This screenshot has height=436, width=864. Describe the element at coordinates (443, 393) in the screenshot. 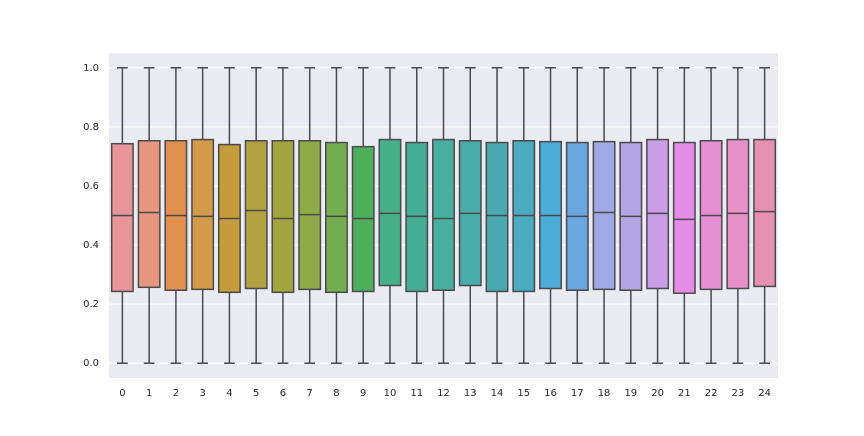

I see `x-tick-label: 12` at that location.